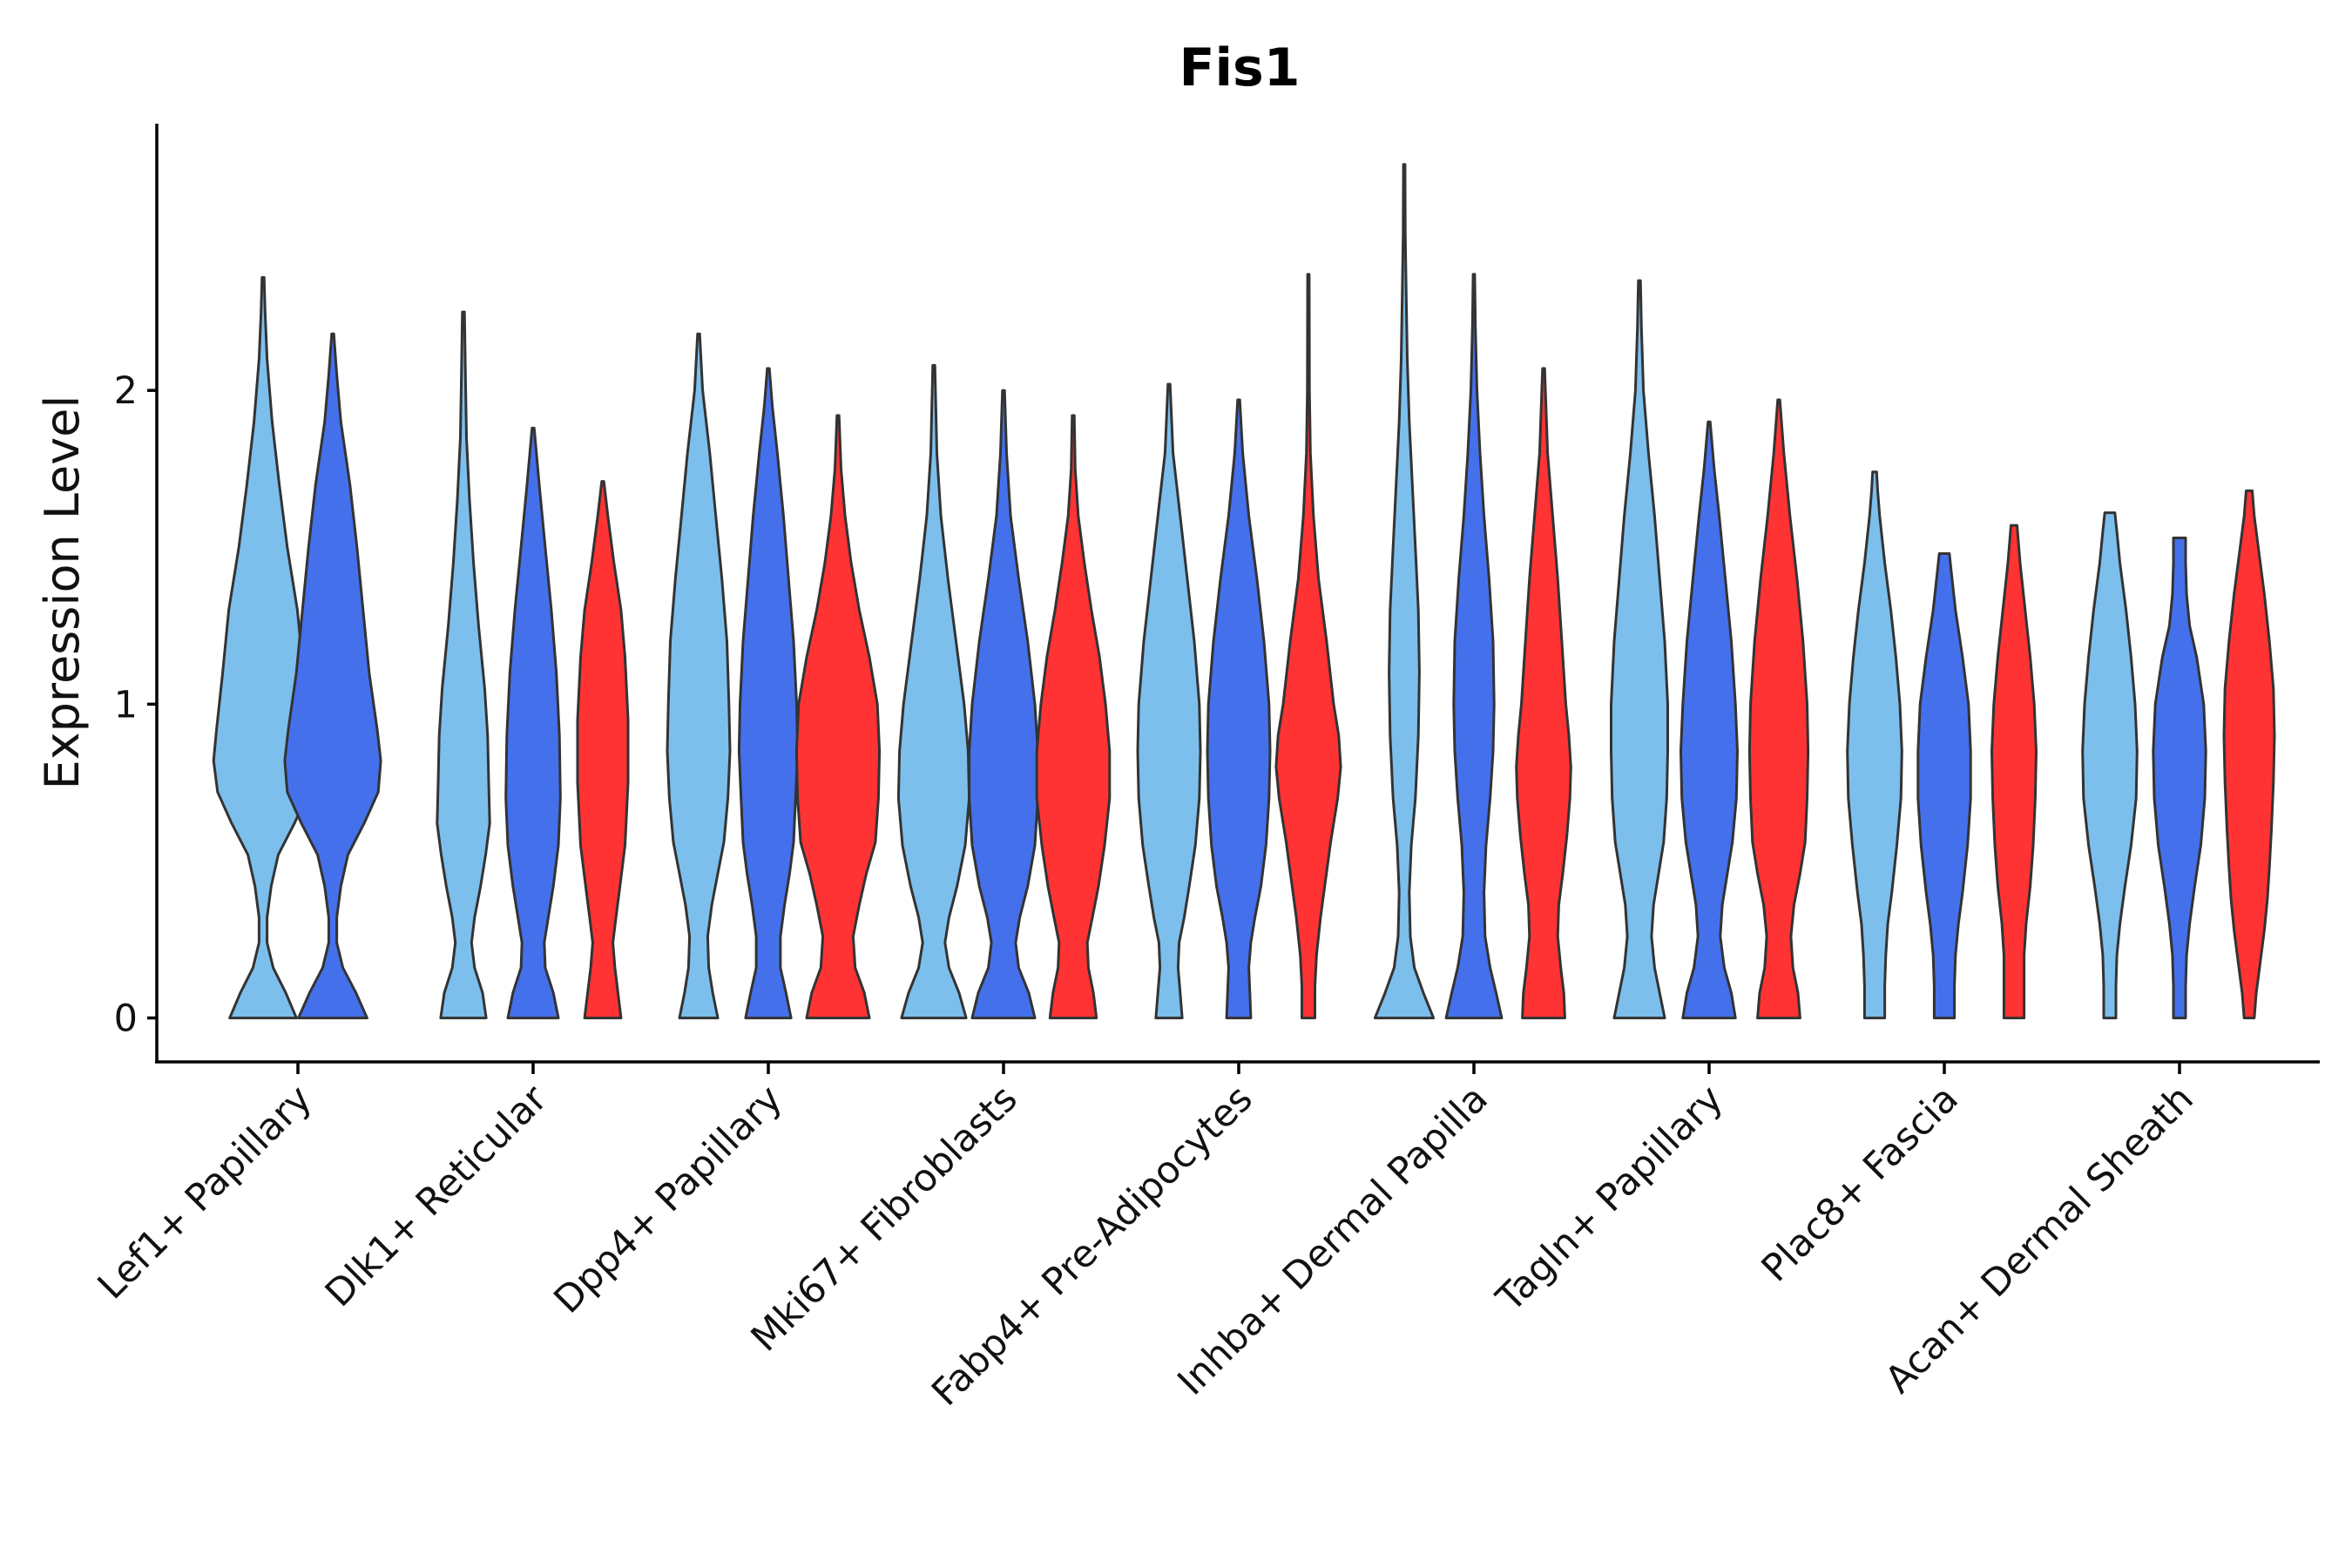  What do you see at coordinates (1861, 1183) in the screenshot?
I see `x-tick-label: Plac8+ Fascia` at bounding box center [1861, 1183].